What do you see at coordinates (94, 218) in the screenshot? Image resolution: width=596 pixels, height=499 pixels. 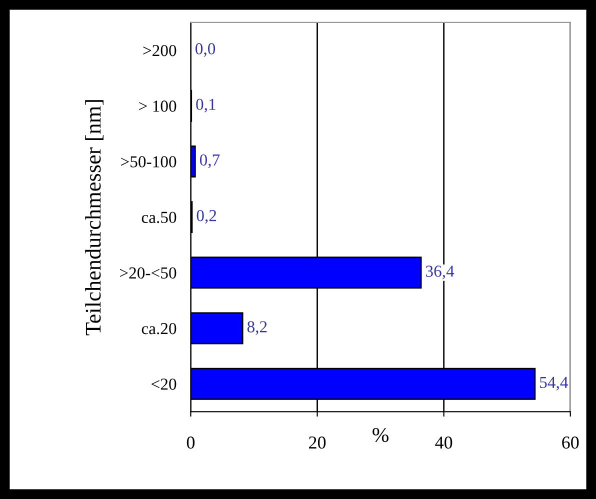 I see `y-axis-title: Teilchendurchmesser [nm]` at bounding box center [94, 218].